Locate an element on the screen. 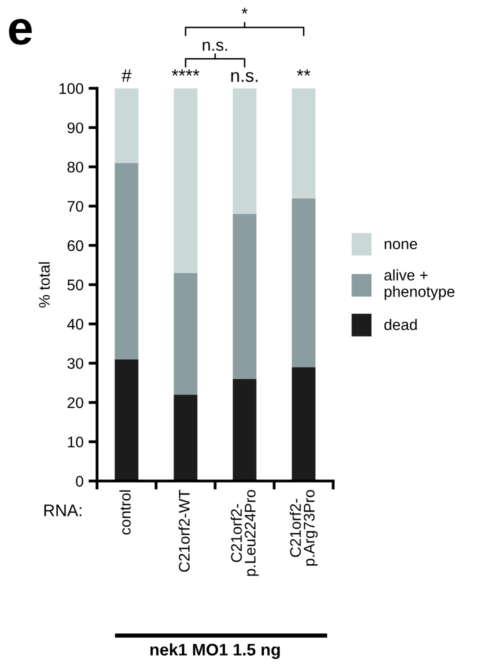  legend-label: dead is located at coordinates (400, 324).